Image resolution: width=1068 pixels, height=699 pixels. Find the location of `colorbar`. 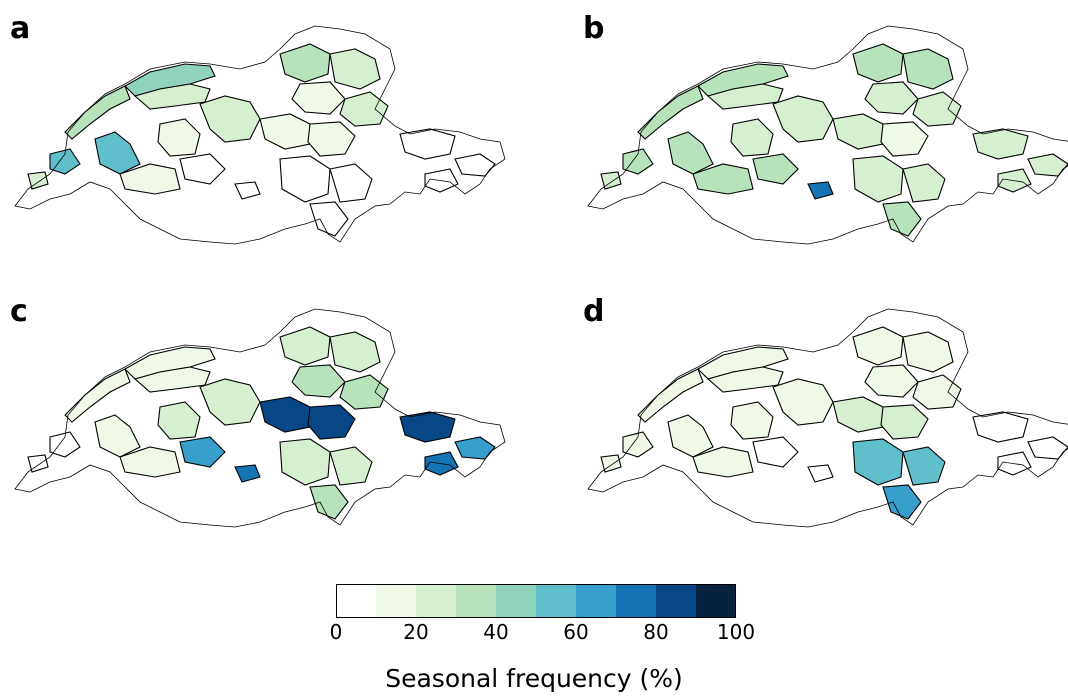

colorbar is located at coordinates (536, 601).